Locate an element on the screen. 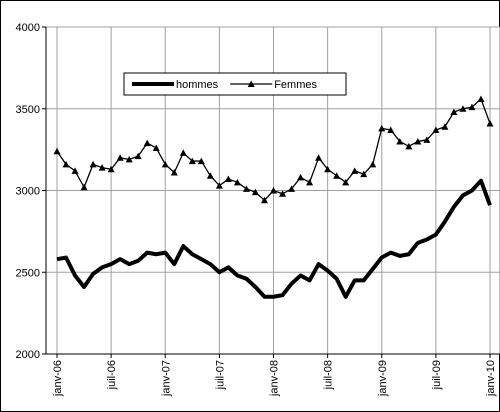 The image size is (500, 412). legend-label: Femmes is located at coordinates (295, 85).